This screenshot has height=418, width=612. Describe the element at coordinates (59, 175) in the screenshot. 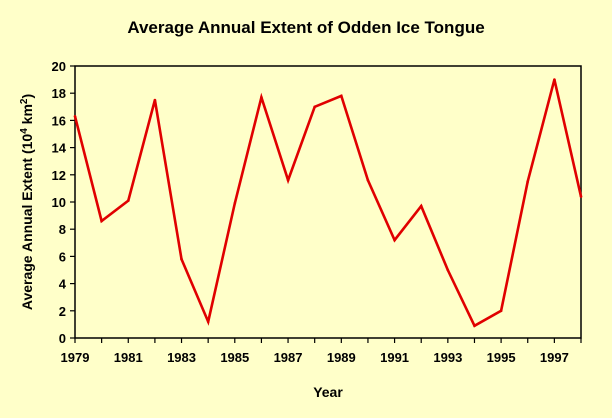

I see `y-tick-label: 12` at that location.